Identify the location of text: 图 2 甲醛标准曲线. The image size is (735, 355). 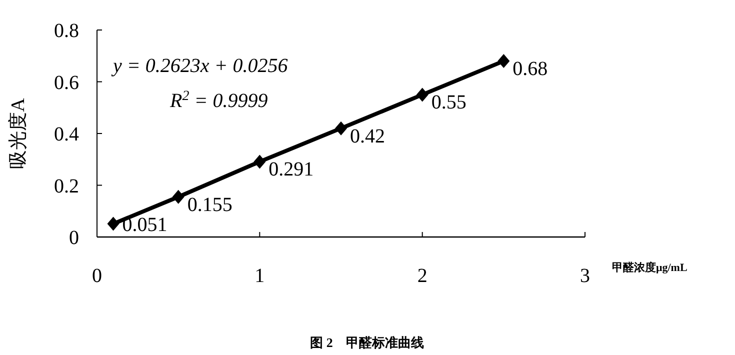
(367, 342).